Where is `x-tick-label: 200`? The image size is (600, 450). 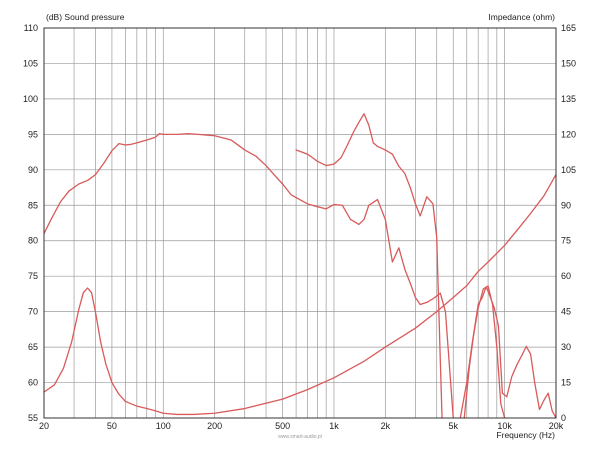 x-tick-label: 200 is located at coordinates (214, 426).